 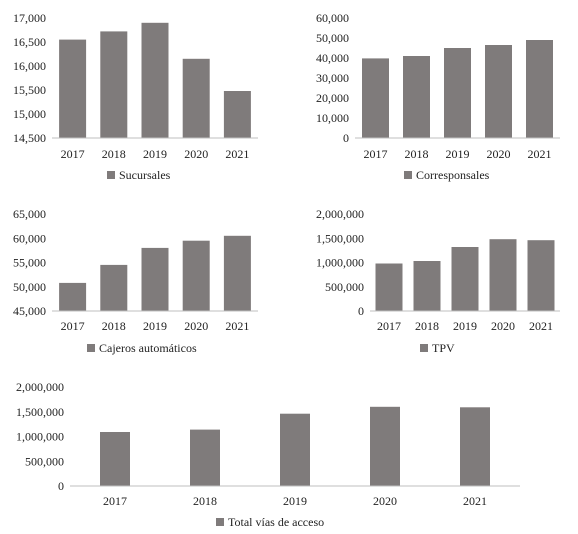 I want to click on legend: Corresponsales, so click(x=447, y=175).